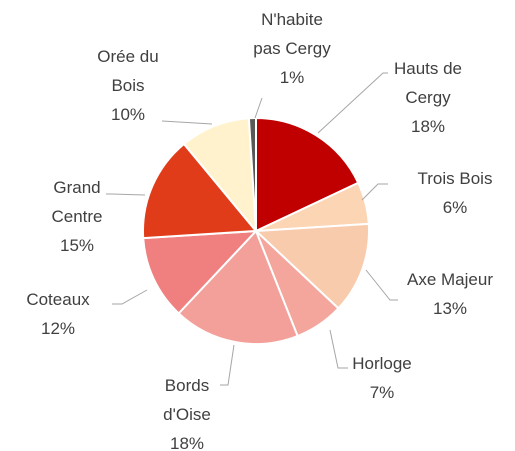 This screenshot has width=515, height=451. Describe the element at coordinates (292, 34) in the screenshot. I see `category-label: N'habite pas Cergy` at that location.